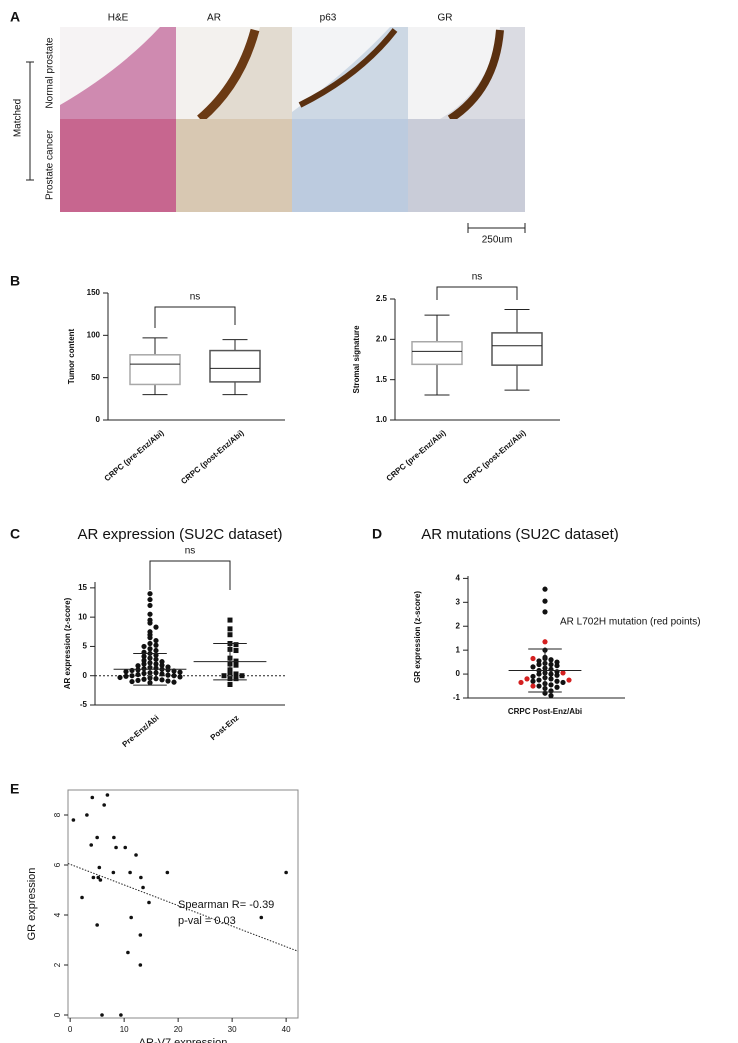 Image resolution: width=738 pixels, height=1043 pixels. Describe the element at coordinates (85, 646) in the screenshot. I see `y-tick-label: 5` at that location.